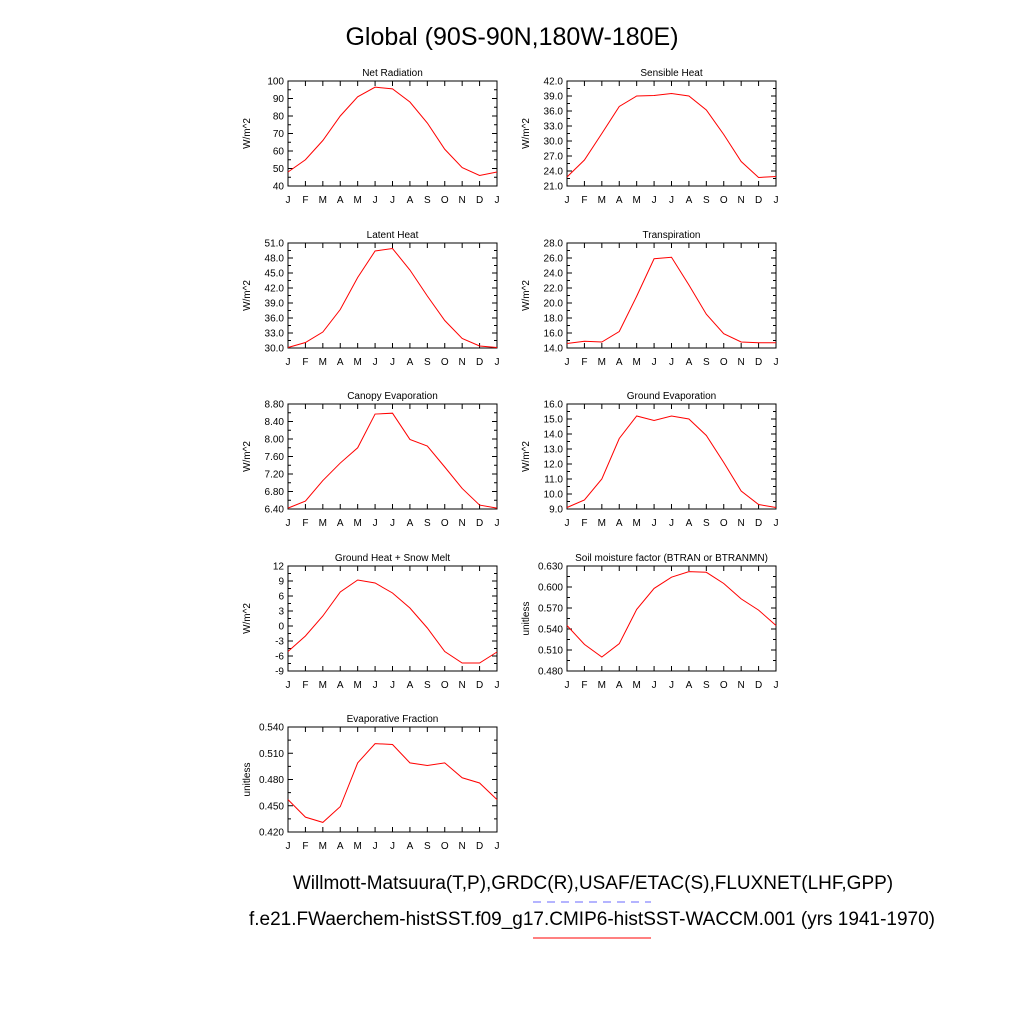  What do you see at coordinates (511, 37) in the screenshot?
I see `figure-title: Global (90S-90N,180W-180E)` at bounding box center [511, 37].